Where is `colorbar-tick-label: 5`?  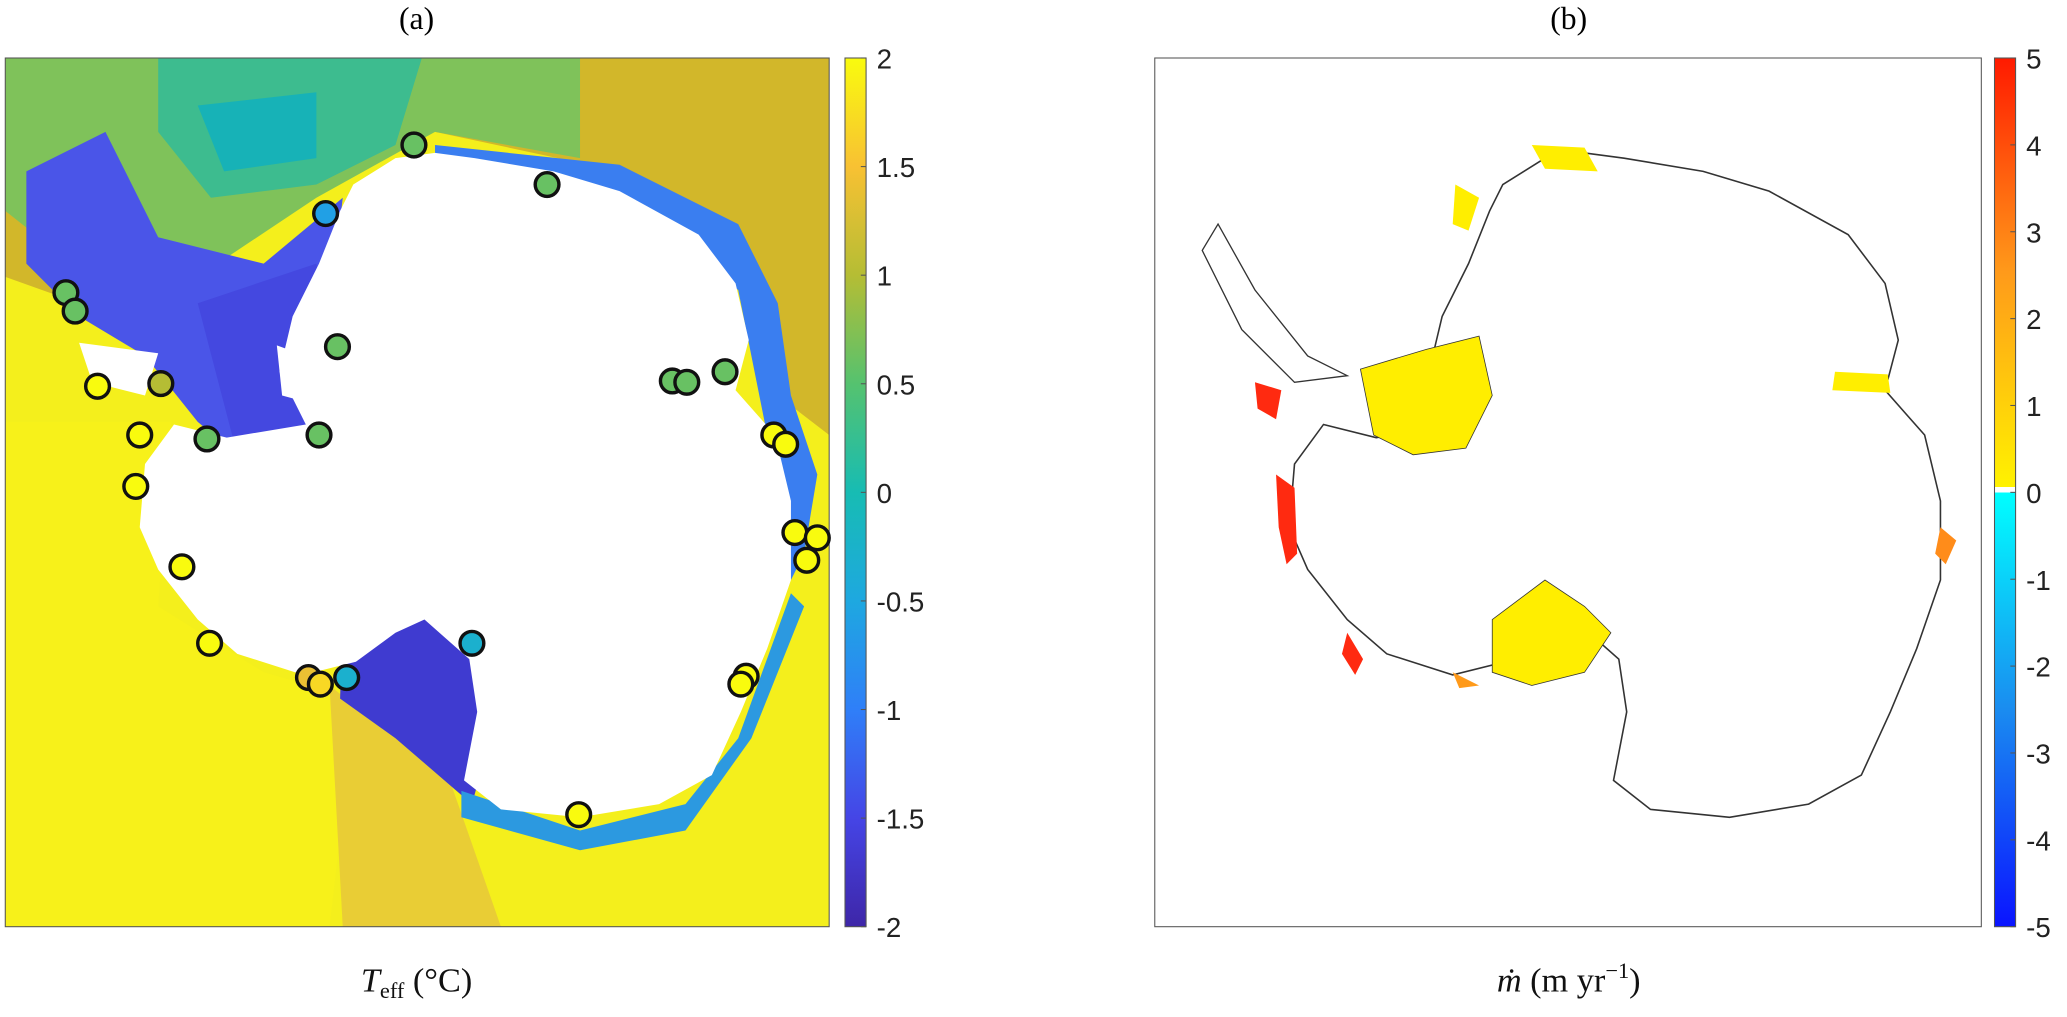
colorbar-tick-label: 5 is located at coordinates (2033, 59).